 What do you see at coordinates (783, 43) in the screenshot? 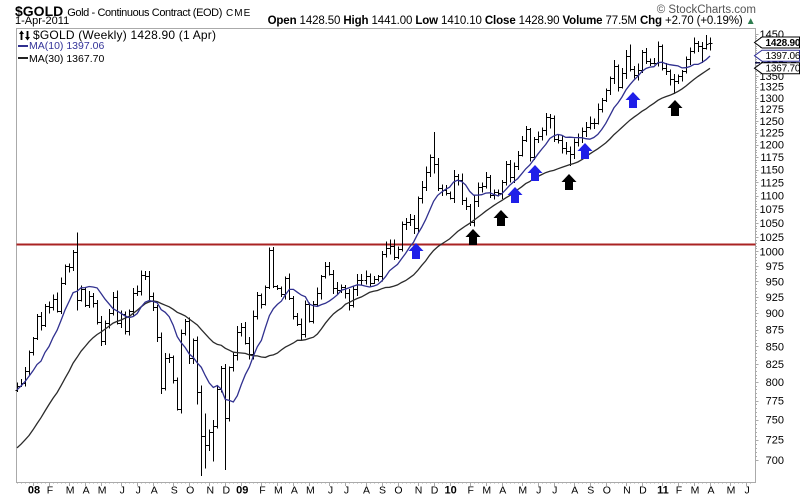
I see `svg-text: 1428.90` at bounding box center [783, 43].